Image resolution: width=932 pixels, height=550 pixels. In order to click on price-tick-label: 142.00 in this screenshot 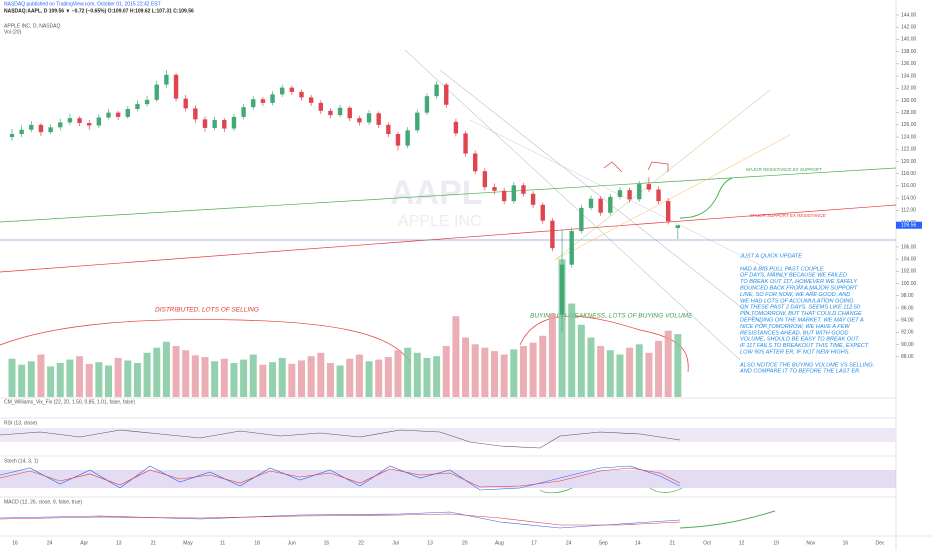, I will do `click(909, 28)`.